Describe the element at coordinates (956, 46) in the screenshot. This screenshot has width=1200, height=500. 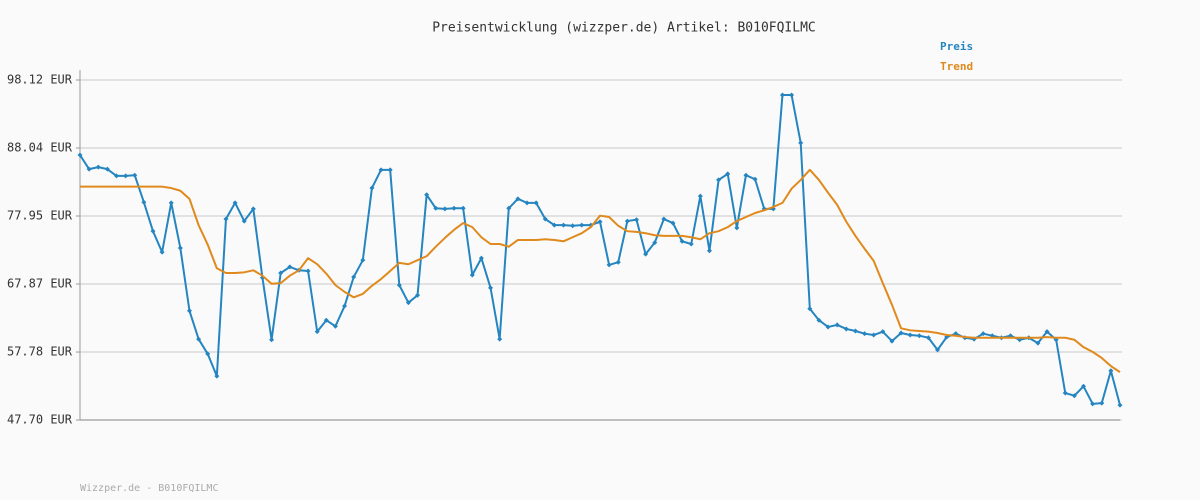
I see `legend-entry: Preis` at that location.